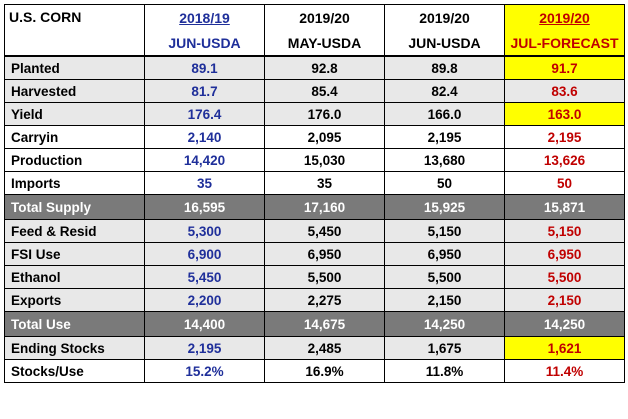 The image size is (628, 419). I want to click on row-fsi-use: FSI Use 6,900 6,950 6,950 6,950, so click(314, 254).